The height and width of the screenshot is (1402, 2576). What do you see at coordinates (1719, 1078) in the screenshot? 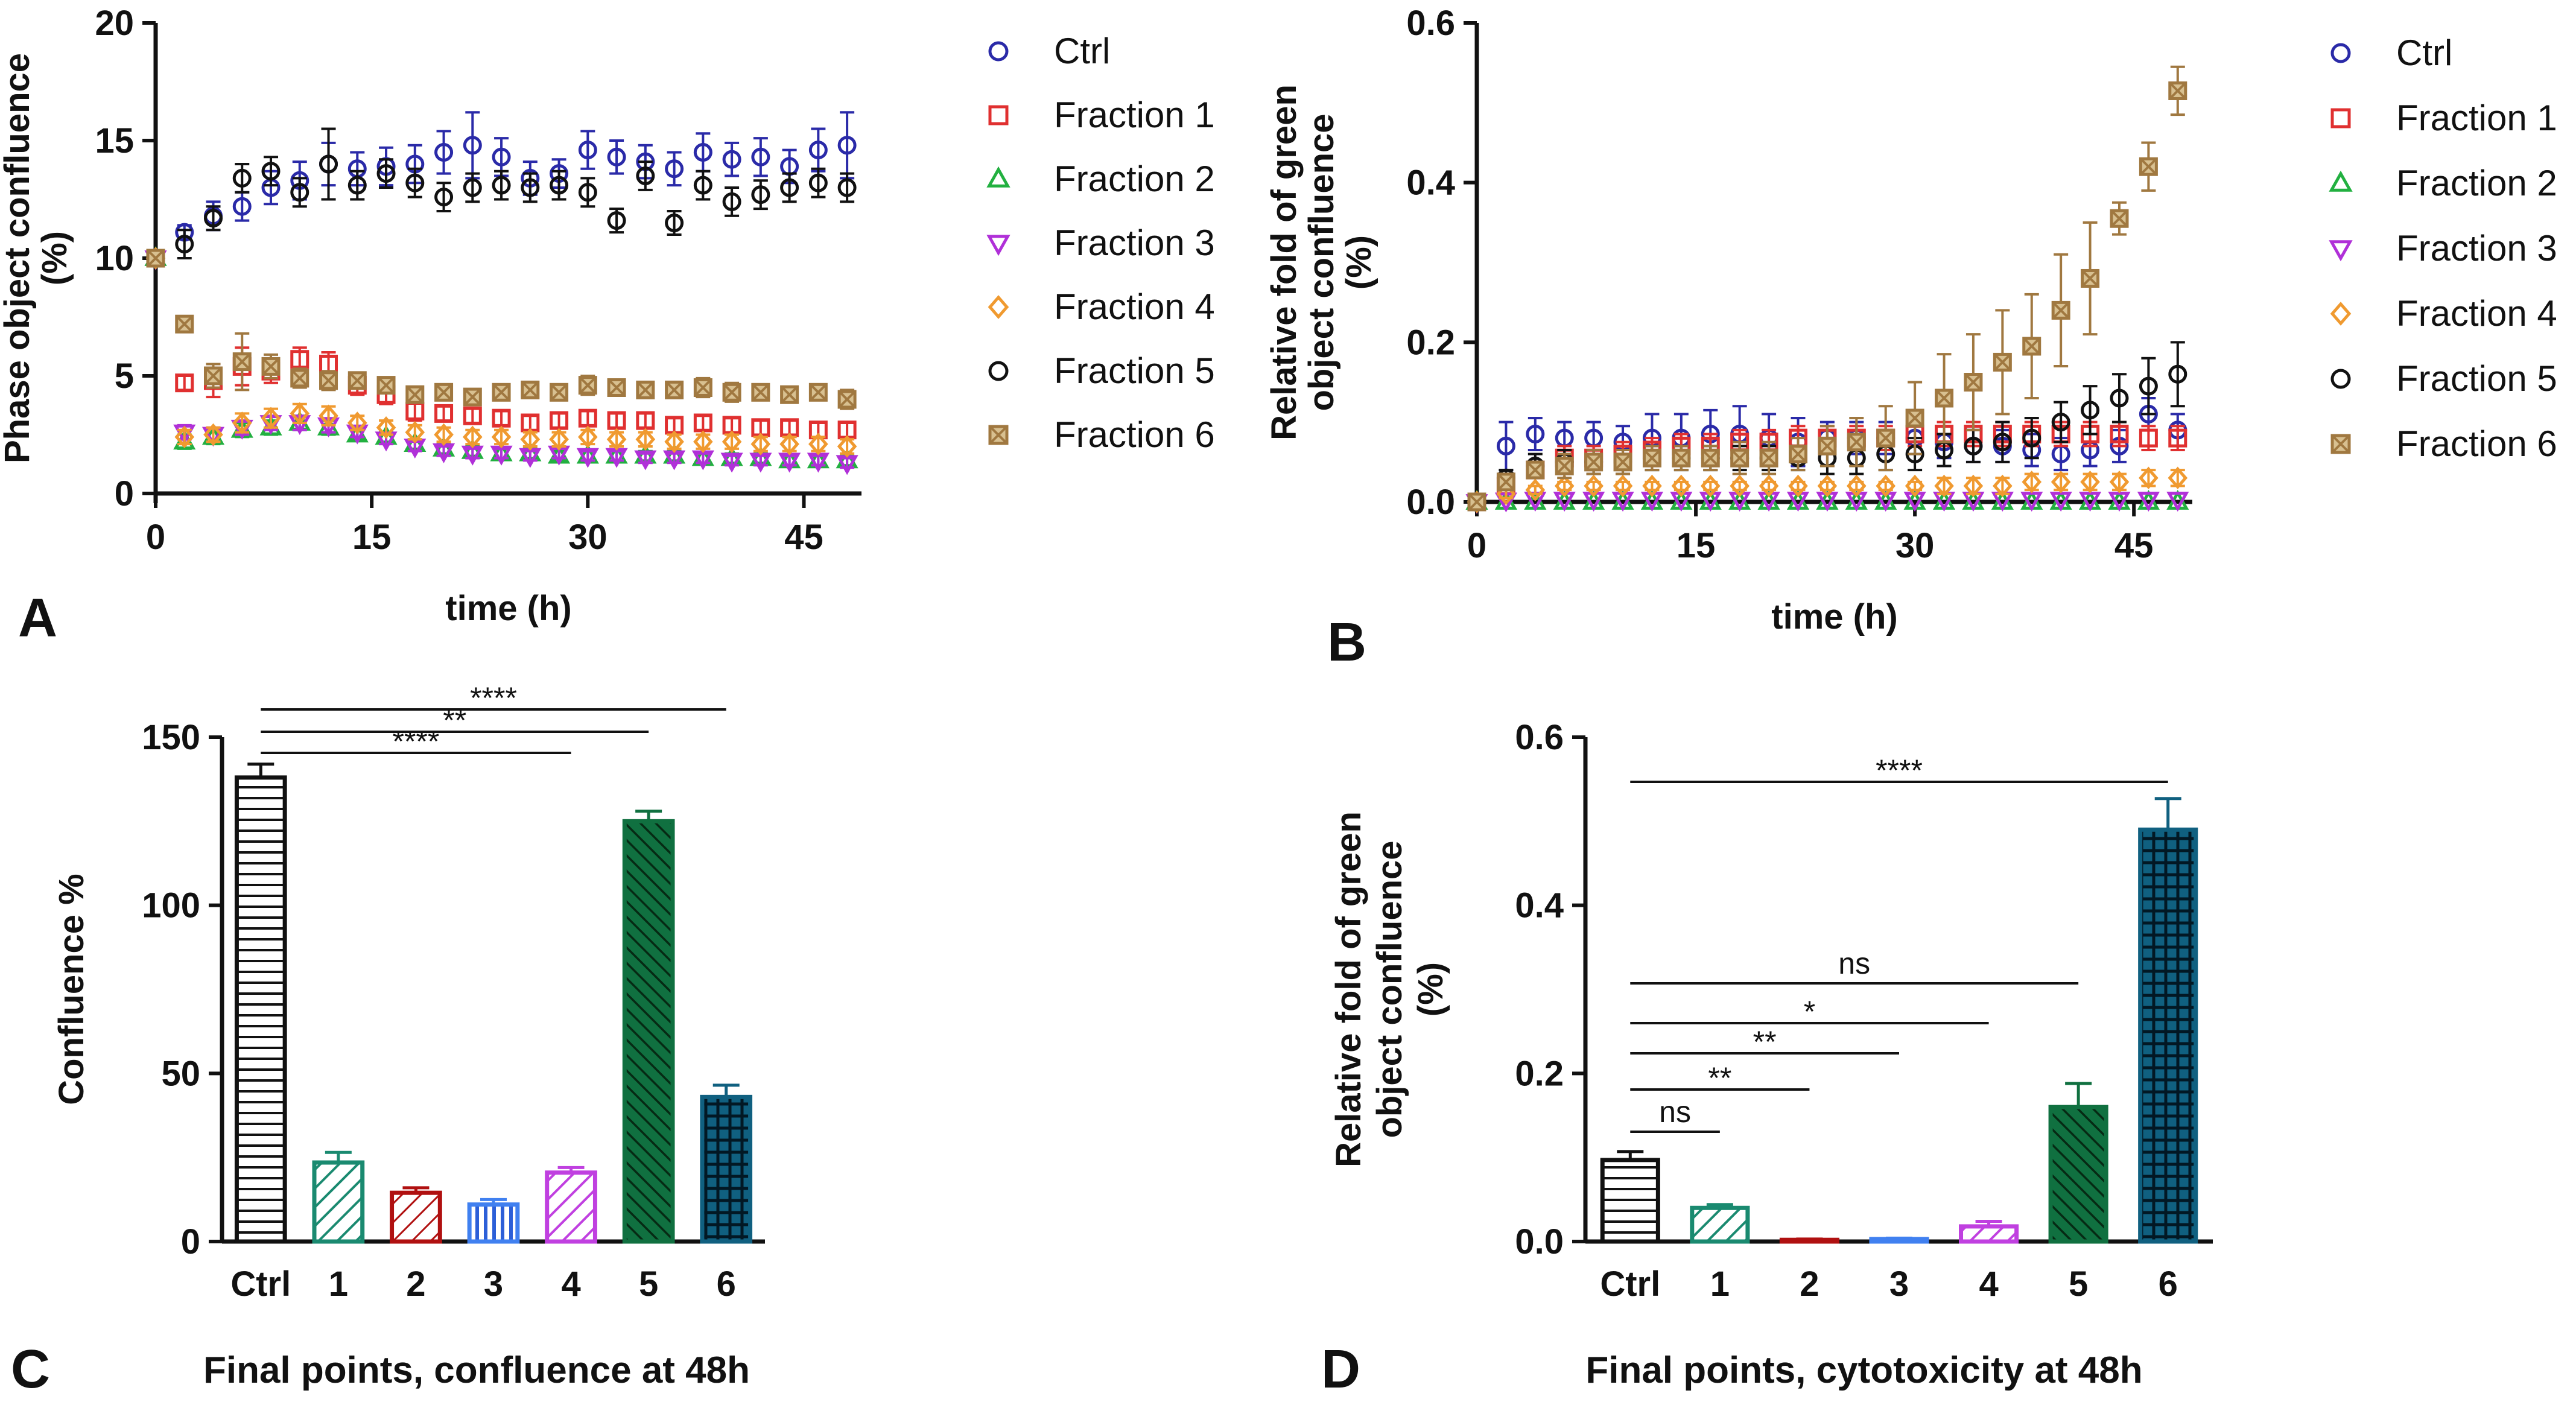
I see `panel-d-sig-label: **` at bounding box center [1719, 1078].